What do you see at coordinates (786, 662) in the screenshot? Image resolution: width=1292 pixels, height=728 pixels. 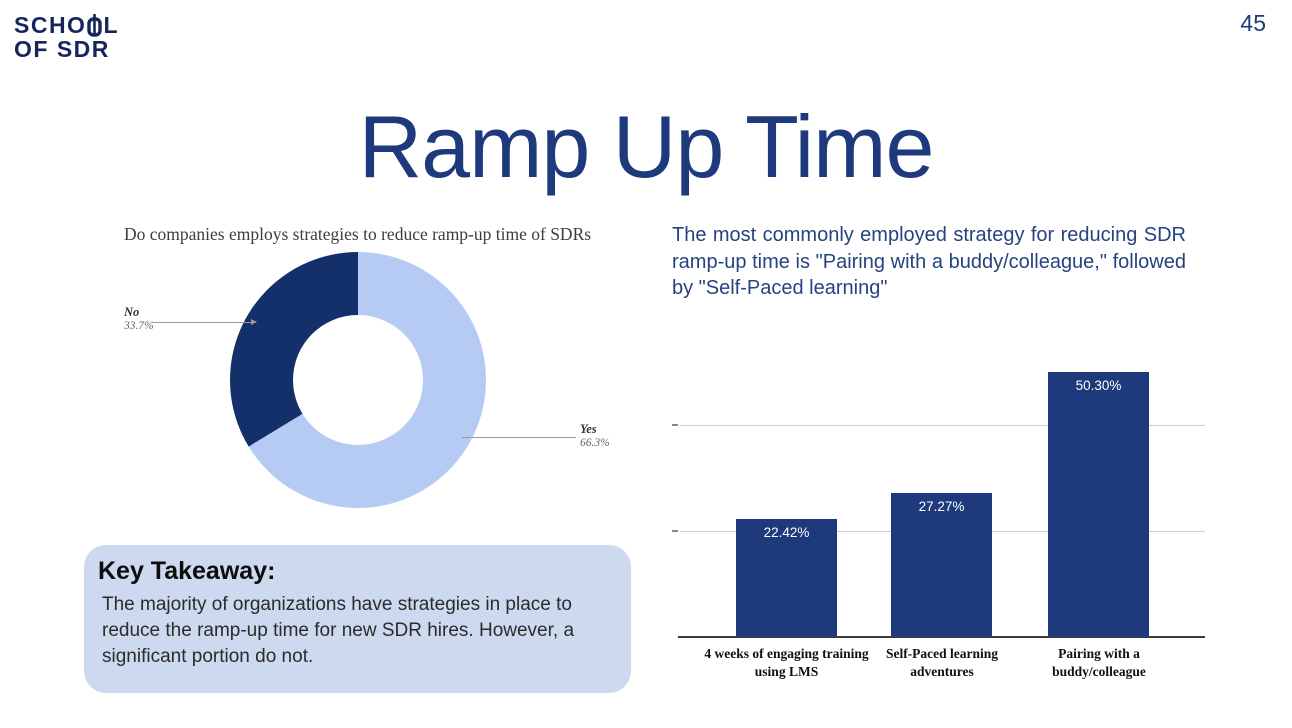 I see `bar-category-label: 4 weeks of engaging training using LMS` at bounding box center [786, 662].